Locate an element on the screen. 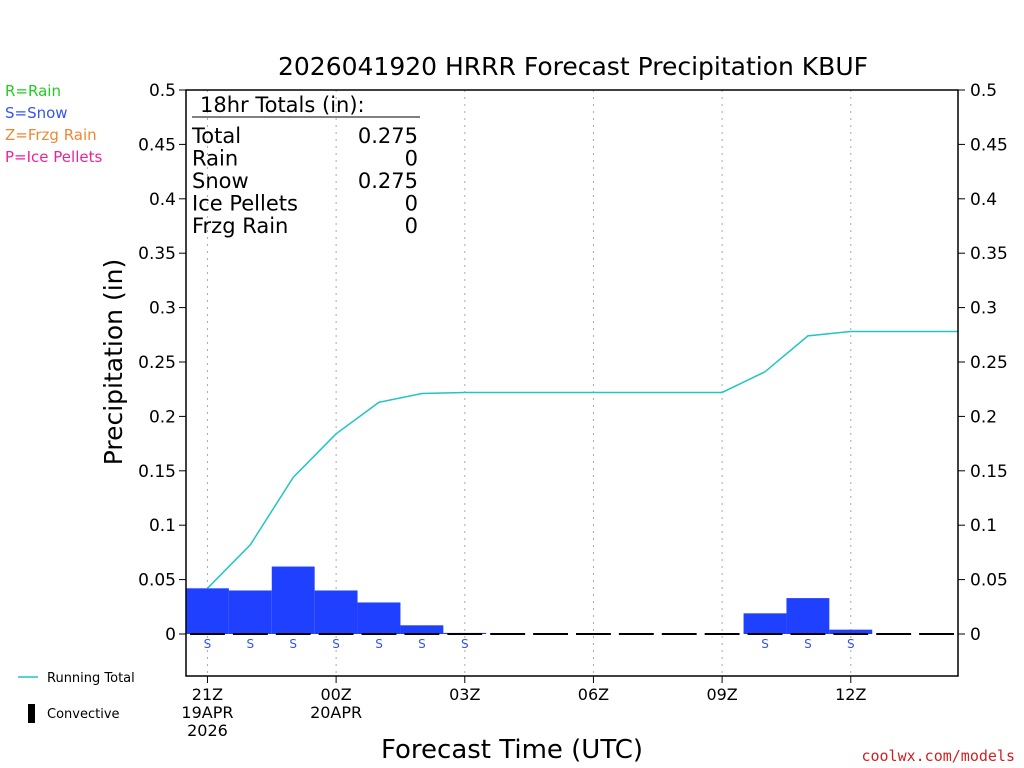  y-tick-label-right: 0.25 is located at coordinates (989, 363).